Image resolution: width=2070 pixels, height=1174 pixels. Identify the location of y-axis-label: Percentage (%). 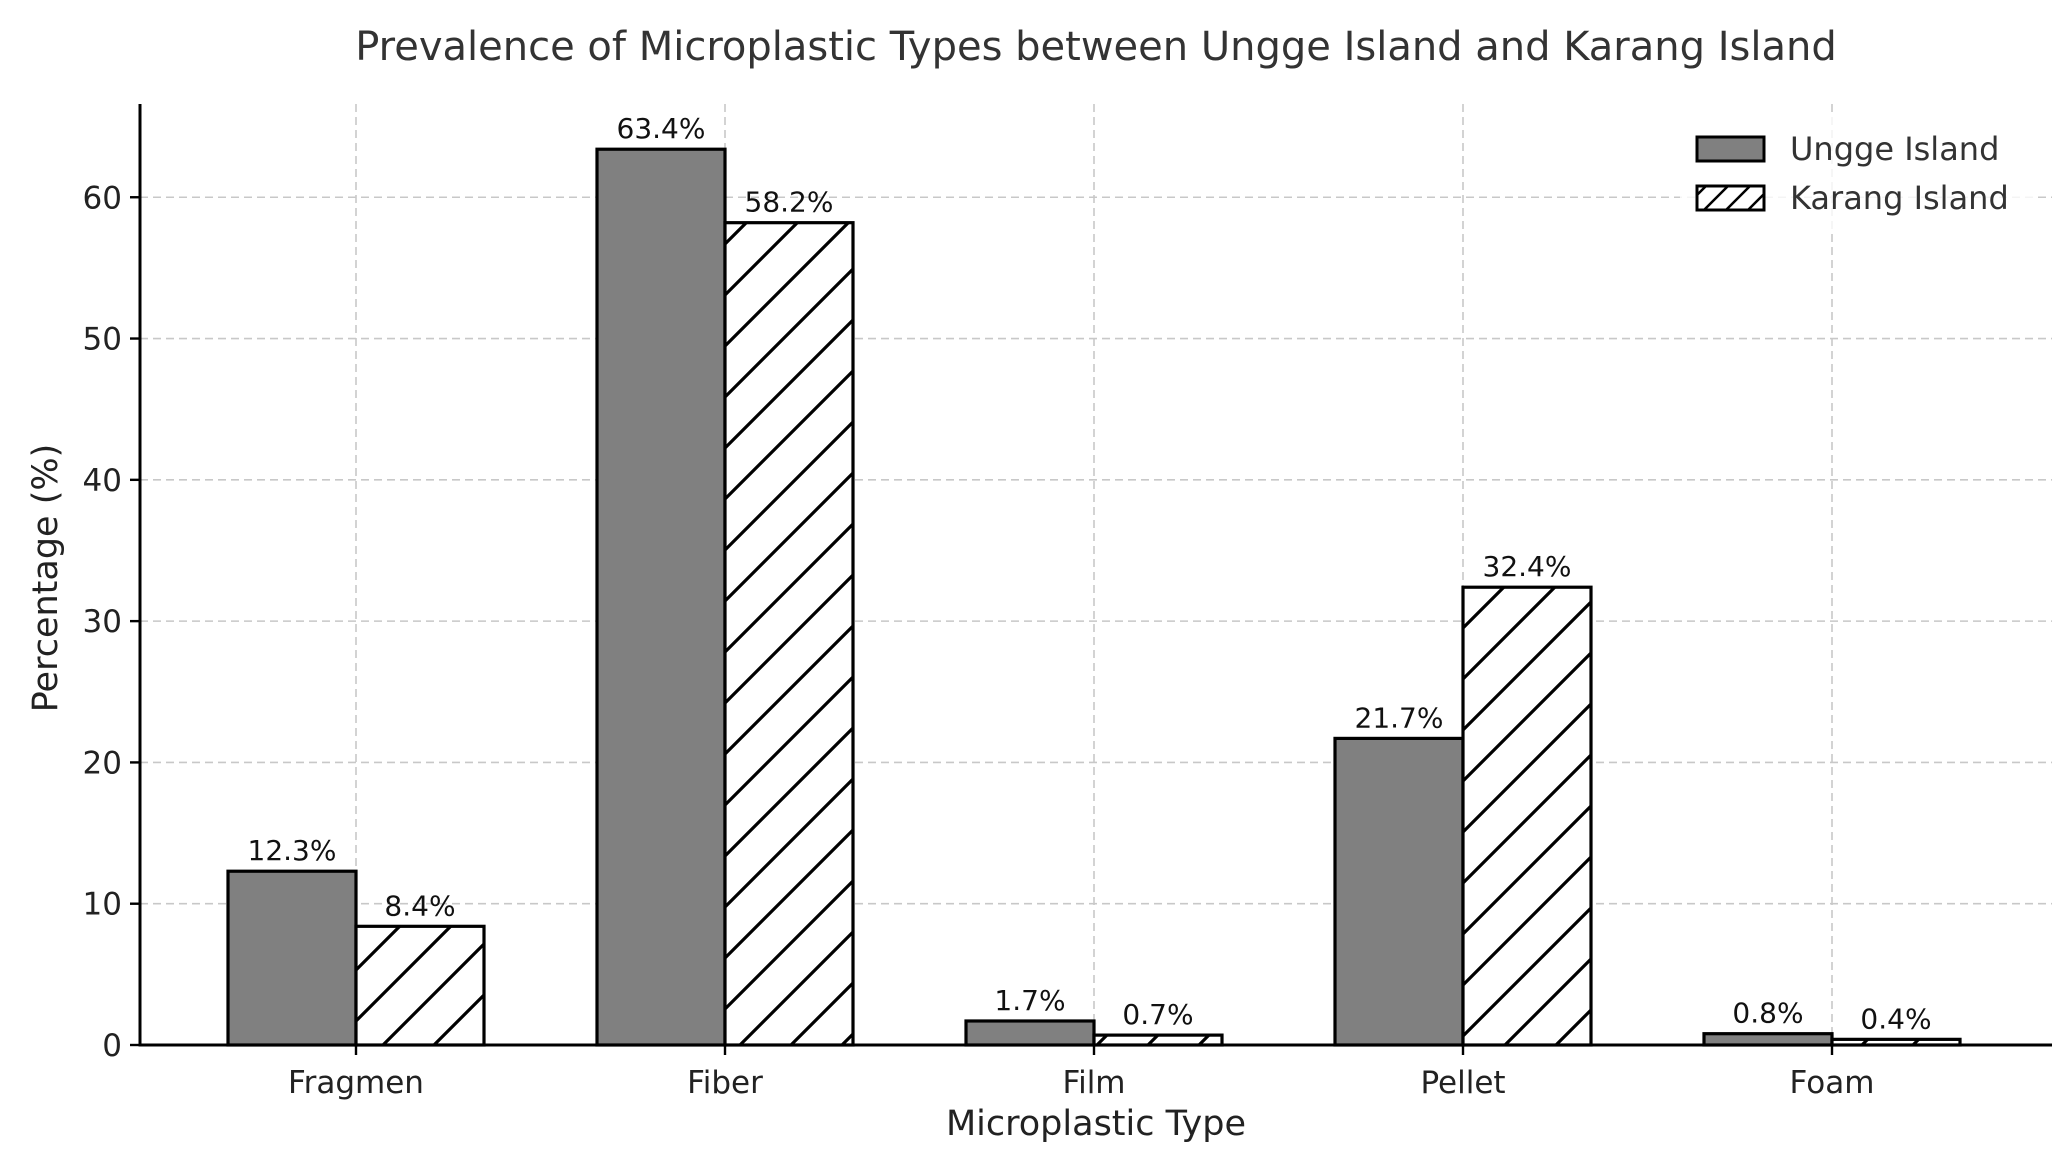
(46, 578).